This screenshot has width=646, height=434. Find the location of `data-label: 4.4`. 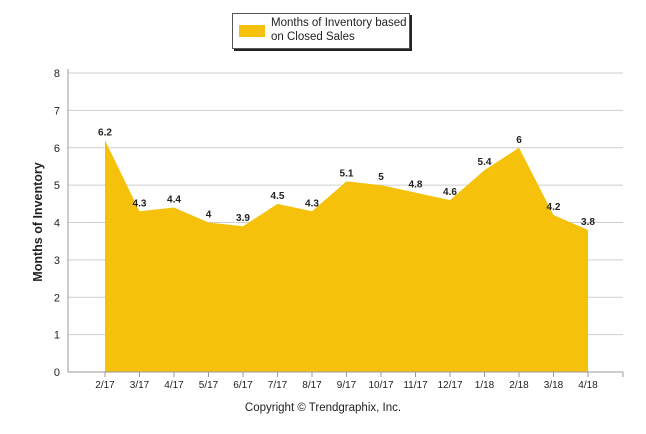

data-label: 4.4 is located at coordinates (174, 200).